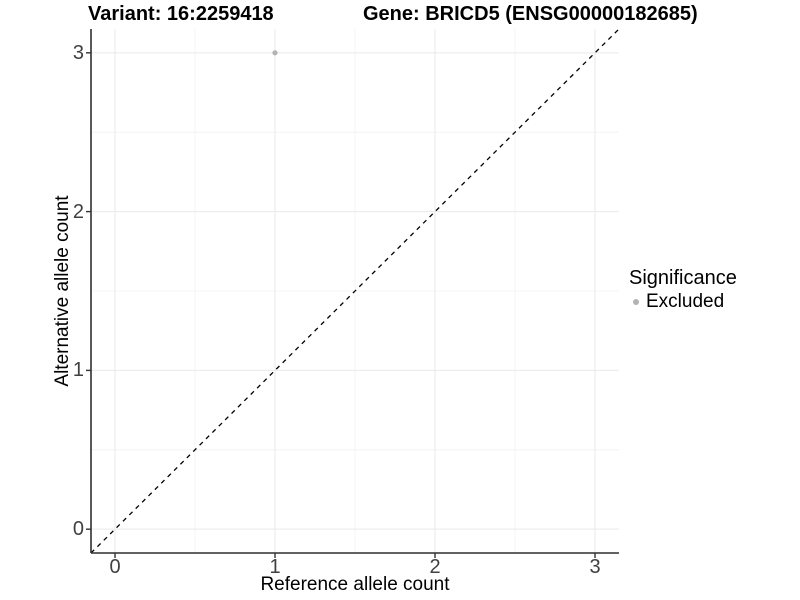 This screenshot has width=800, height=600. Describe the element at coordinates (435, 567) in the screenshot. I see `x-tick-label: 2` at that location.